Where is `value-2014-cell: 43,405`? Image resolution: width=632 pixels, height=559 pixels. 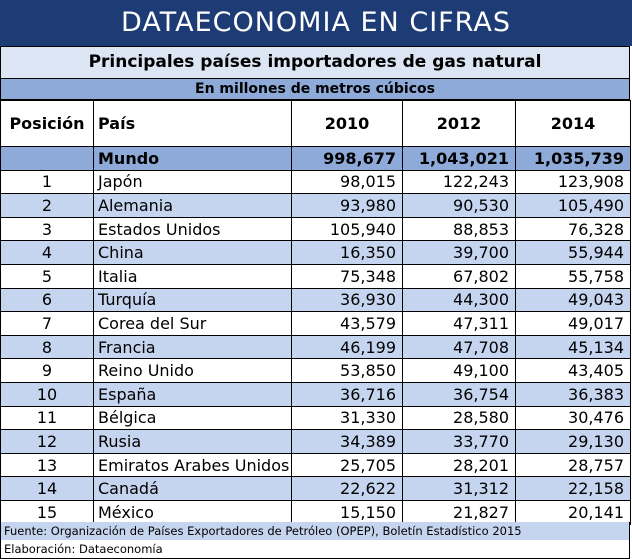
value-2014-cell: 43,405 is located at coordinates (573, 370).